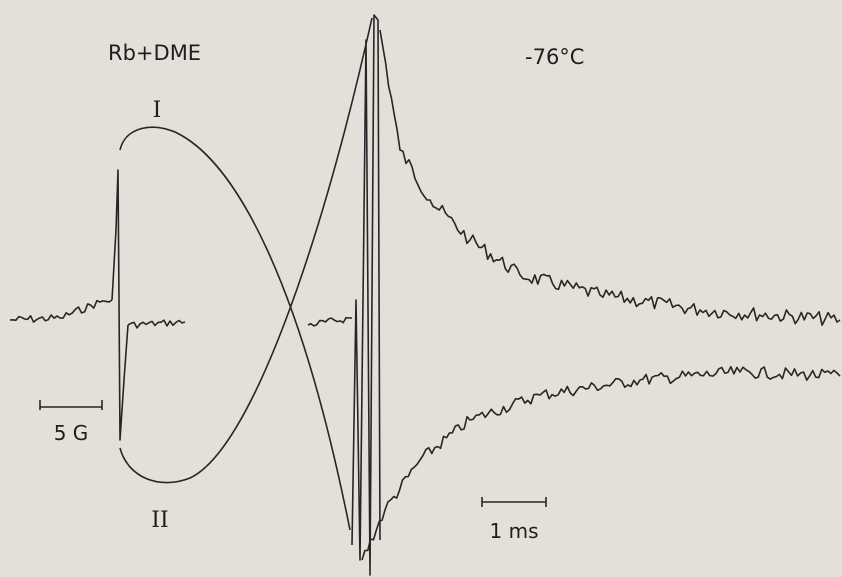  What do you see at coordinates (154, 53) in the screenshot?
I see `sample-label: Rb+DME` at bounding box center [154, 53].